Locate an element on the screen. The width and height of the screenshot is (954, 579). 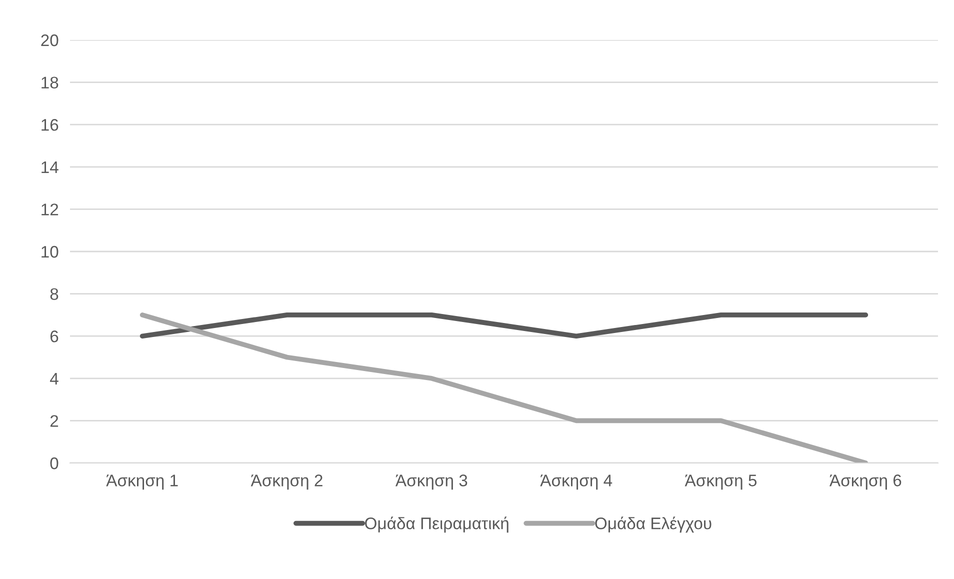
y-tick-label: 6 is located at coordinates (54, 336).